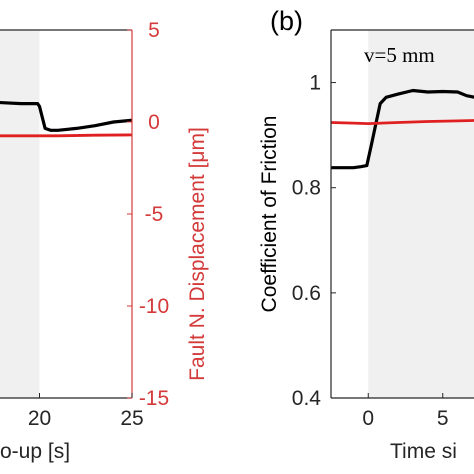 Image resolution: width=474 pixels, height=474 pixels. Describe the element at coordinates (154, 30) in the screenshot. I see `left-y-tick-label: 5` at that location.